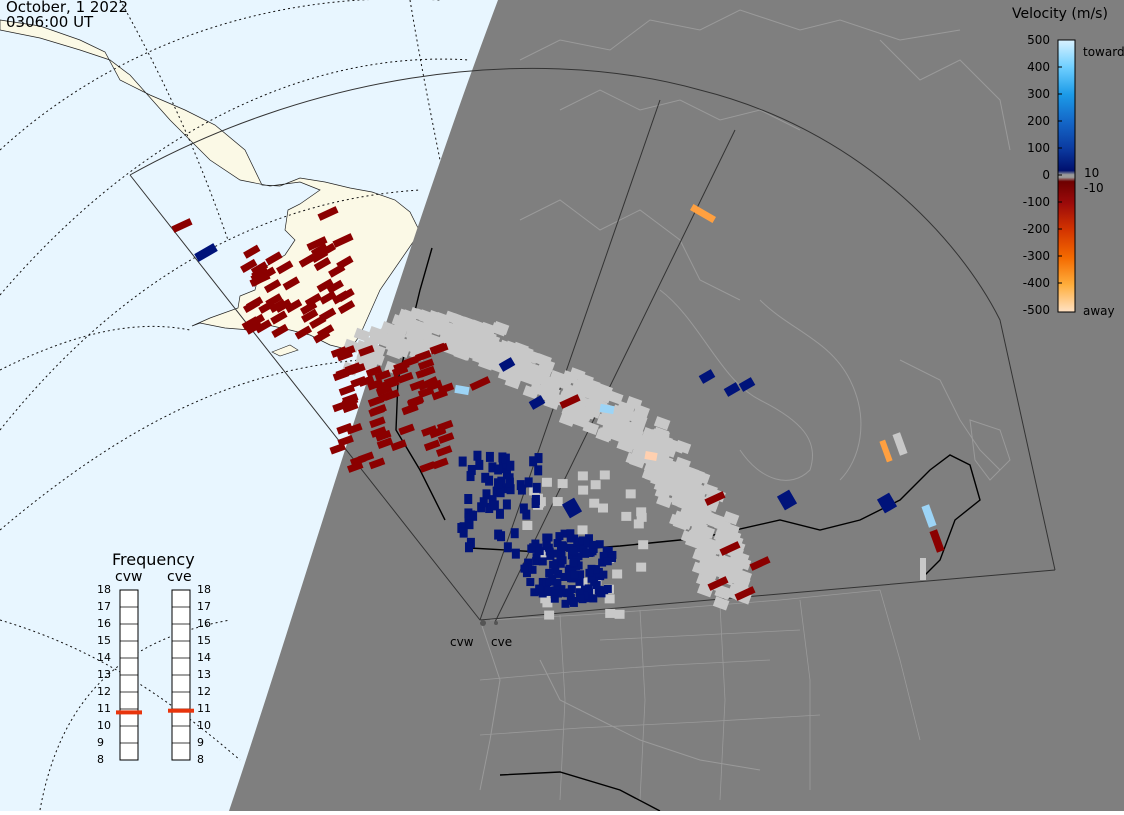 Image resolution: width=1124 pixels, height=815 pixels. What do you see at coordinates (462, 642) in the screenshot?
I see `radar-label-cvw: cvw` at bounding box center [462, 642].